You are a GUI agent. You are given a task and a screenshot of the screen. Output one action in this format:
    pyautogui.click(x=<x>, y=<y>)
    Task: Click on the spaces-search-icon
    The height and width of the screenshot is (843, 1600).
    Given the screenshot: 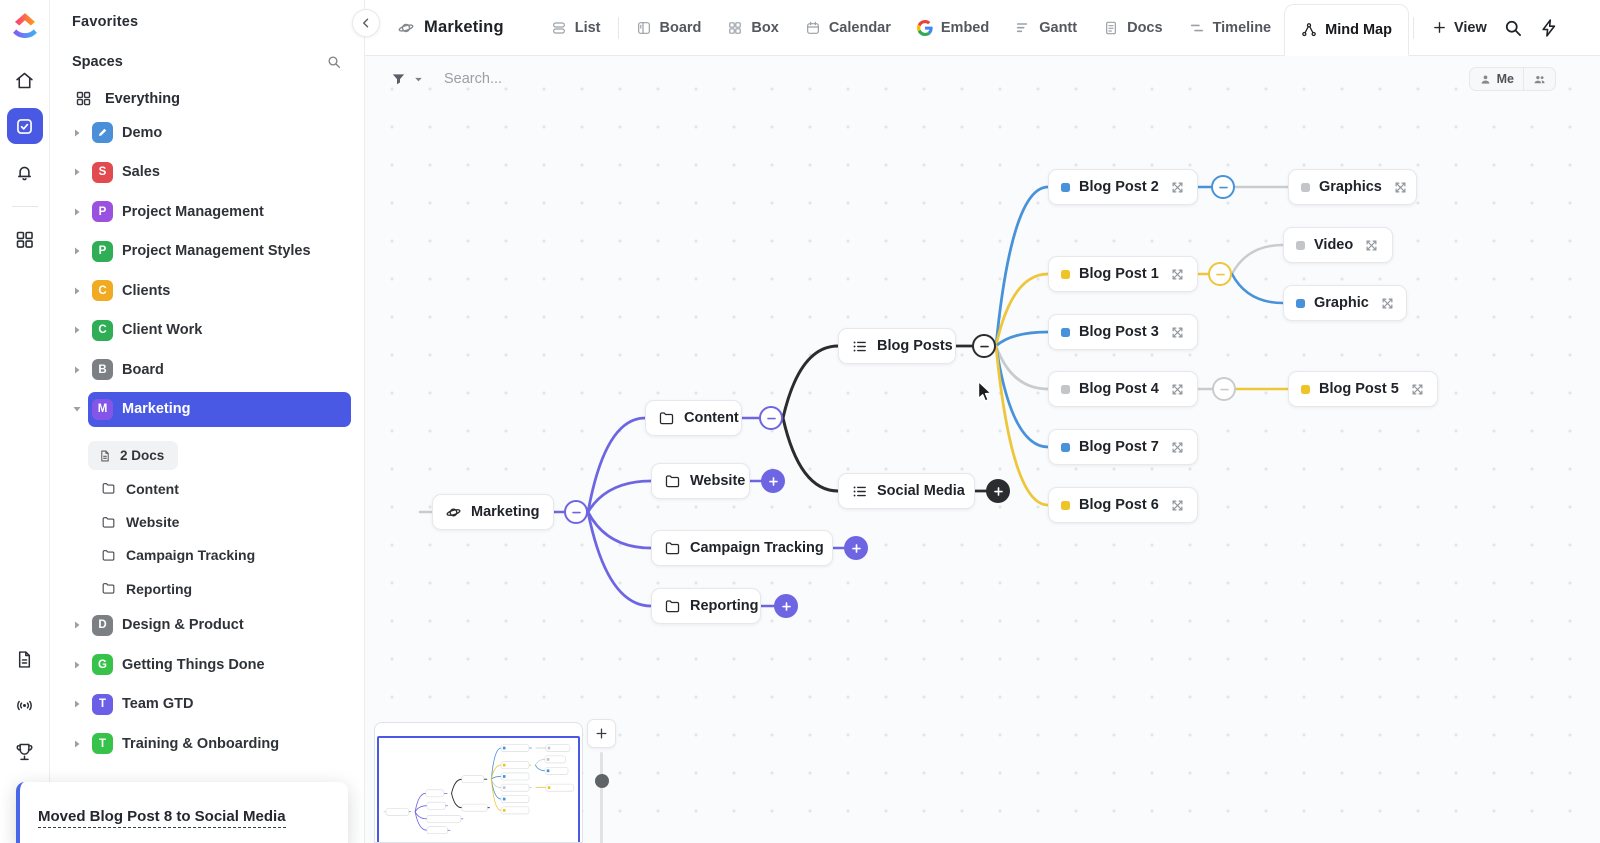 What is the action you would take?
    pyautogui.click(x=334, y=62)
    